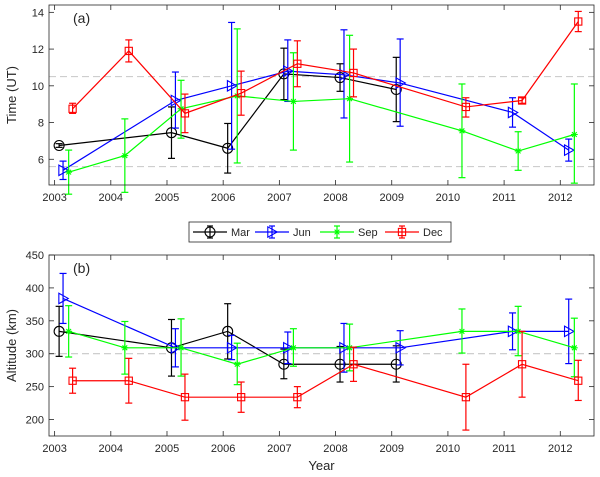 This screenshot has height=477, width=600. I want to click on legend-entry-mar: Mar, so click(221, 232).